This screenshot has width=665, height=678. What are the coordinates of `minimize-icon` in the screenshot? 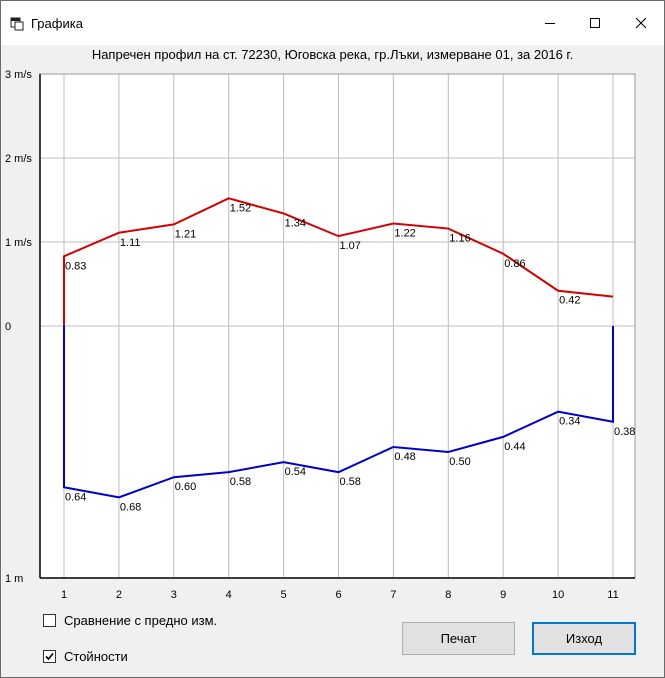 It's located at (550, 23).